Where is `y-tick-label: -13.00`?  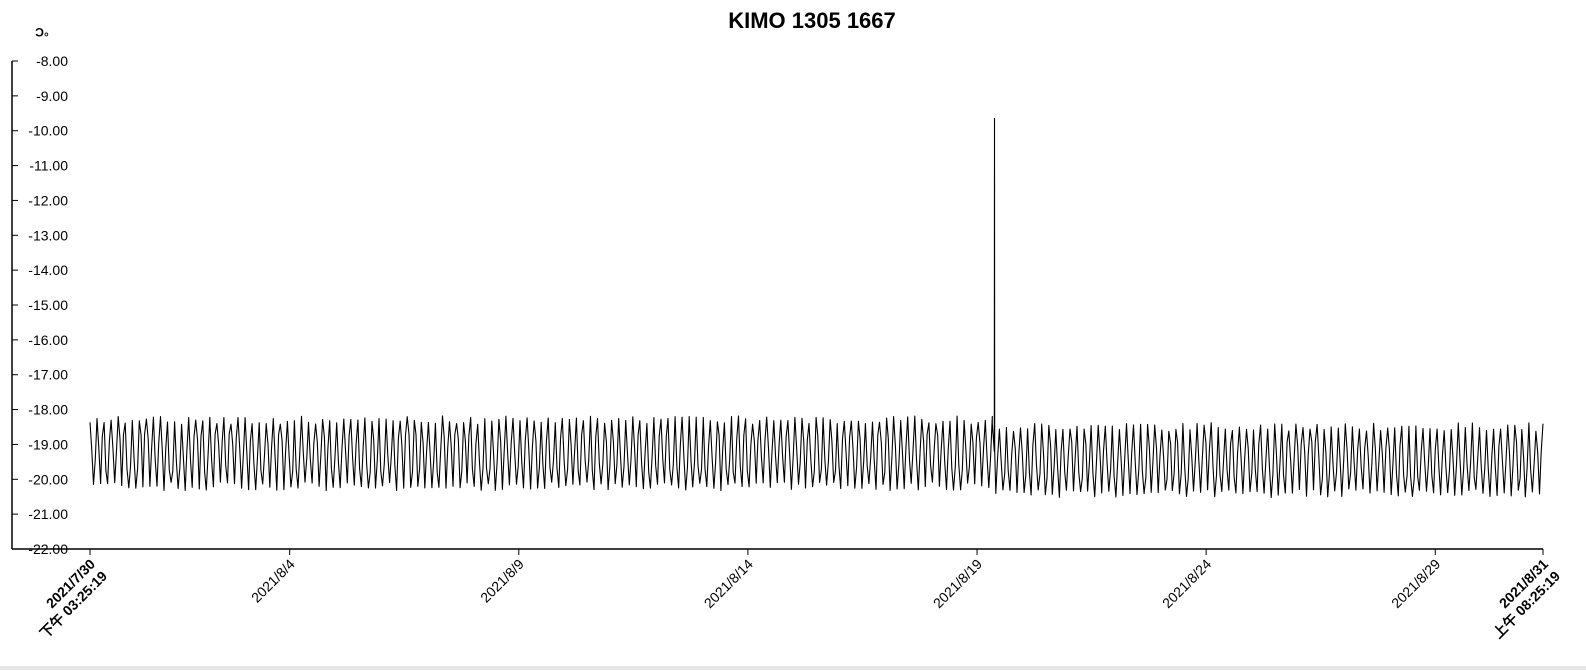 y-tick-label: -13.00 is located at coordinates (48, 235).